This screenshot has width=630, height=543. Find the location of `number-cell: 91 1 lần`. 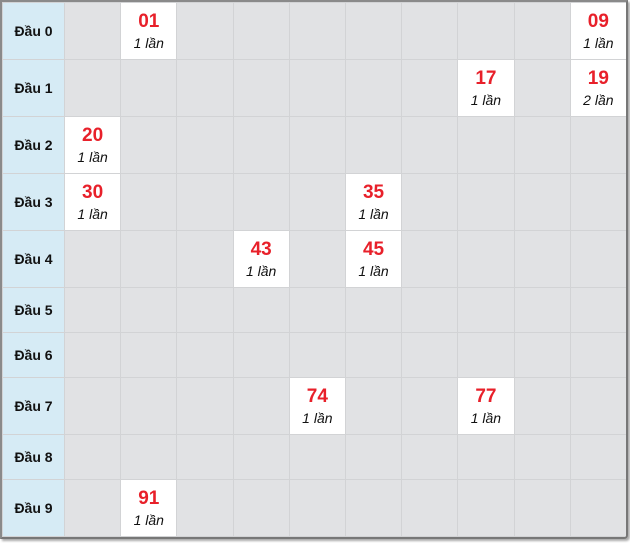

number-cell: 91 1 lần is located at coordinates (149, 508).